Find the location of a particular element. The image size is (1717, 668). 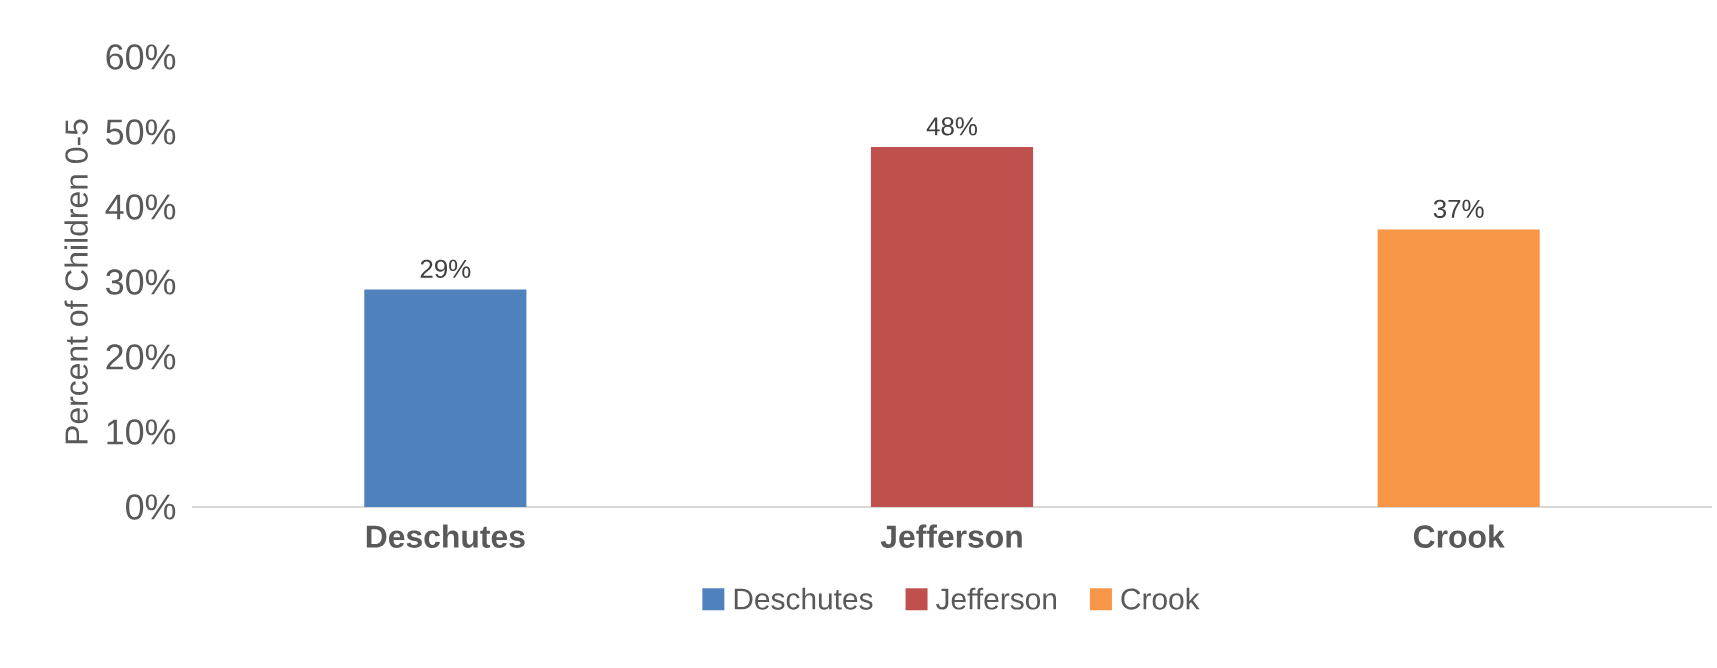

x-tick-label: Jefferson is located at coordinates (951, 536).